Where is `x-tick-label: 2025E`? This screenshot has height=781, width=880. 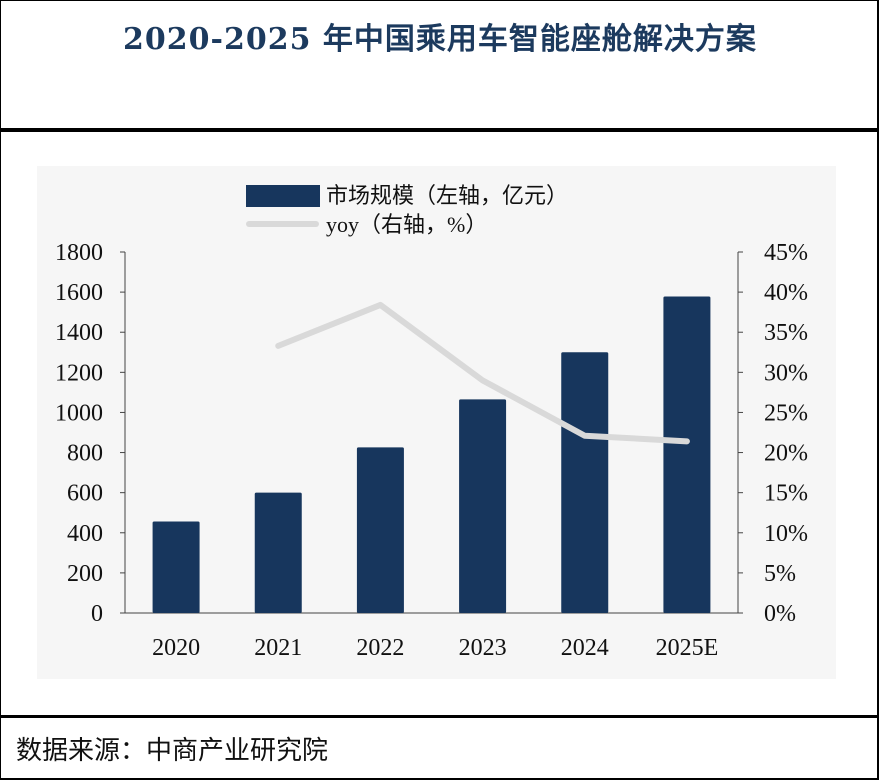 x-tick-label: 2025E is located at coordinates (687, 648).